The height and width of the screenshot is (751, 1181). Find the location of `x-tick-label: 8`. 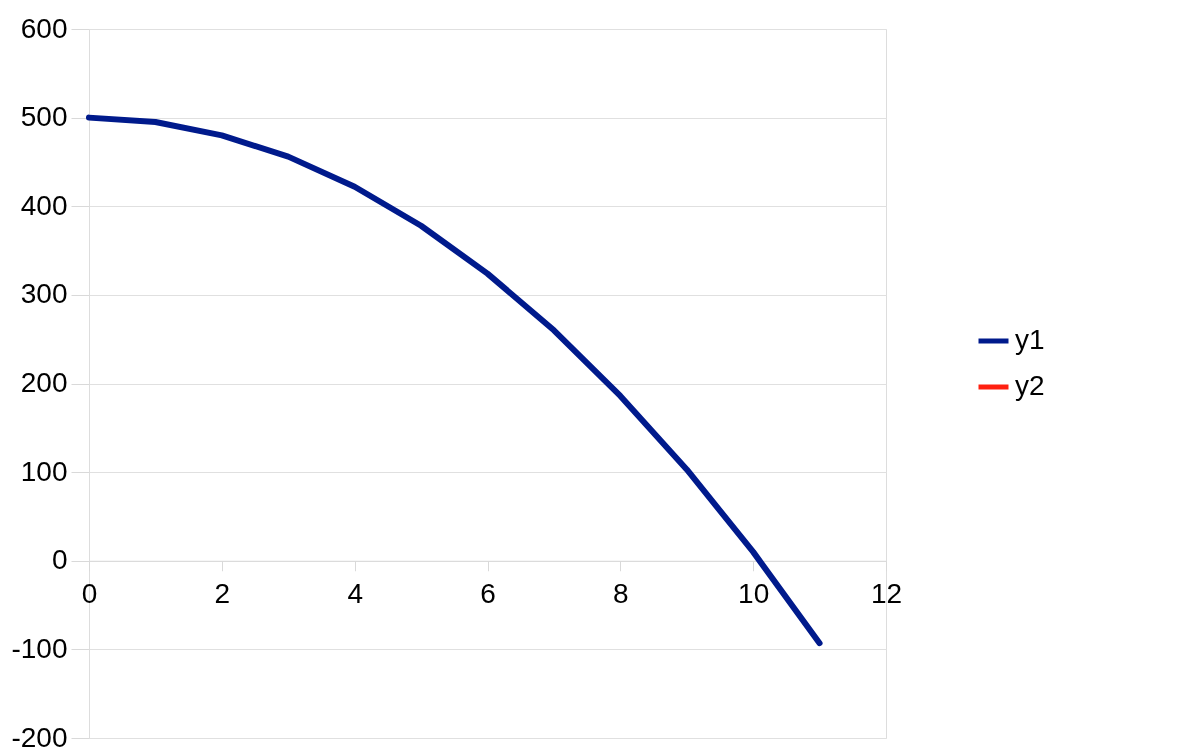

x-tick-label: 8 is located at coordinates (621, 594).